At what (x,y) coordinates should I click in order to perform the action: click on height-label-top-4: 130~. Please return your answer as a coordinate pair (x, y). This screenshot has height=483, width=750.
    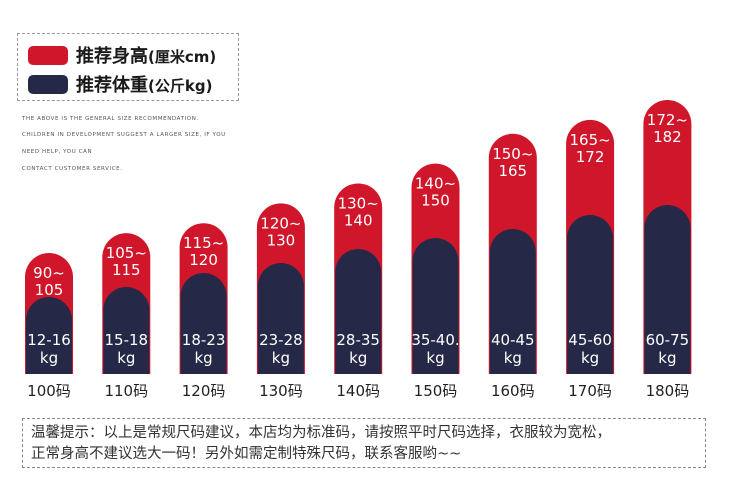
    Looking at the image, I should click on (358, 203).